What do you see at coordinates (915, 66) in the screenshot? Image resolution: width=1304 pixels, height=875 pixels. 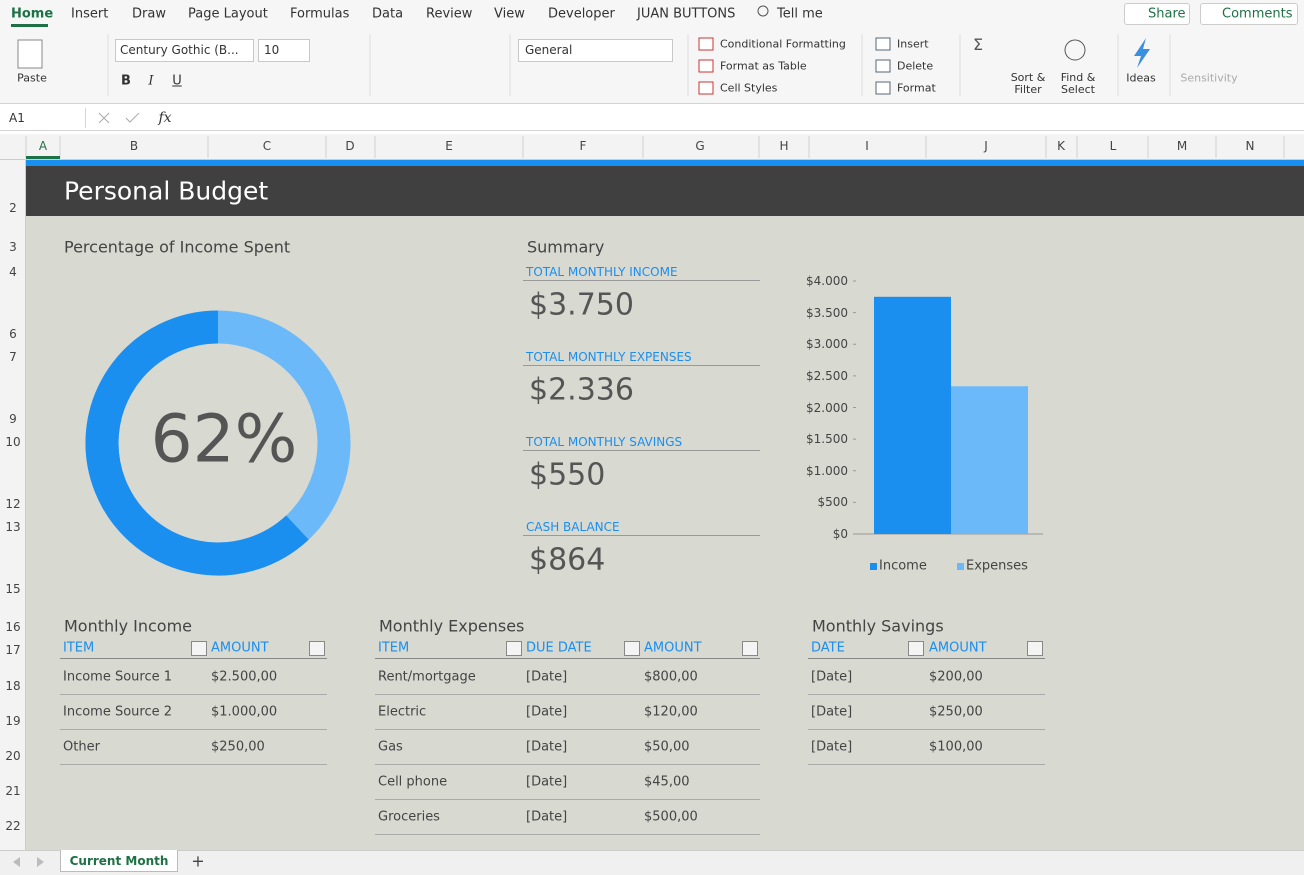 I see `cells-button: Delete` at bounding box center [915, 66].